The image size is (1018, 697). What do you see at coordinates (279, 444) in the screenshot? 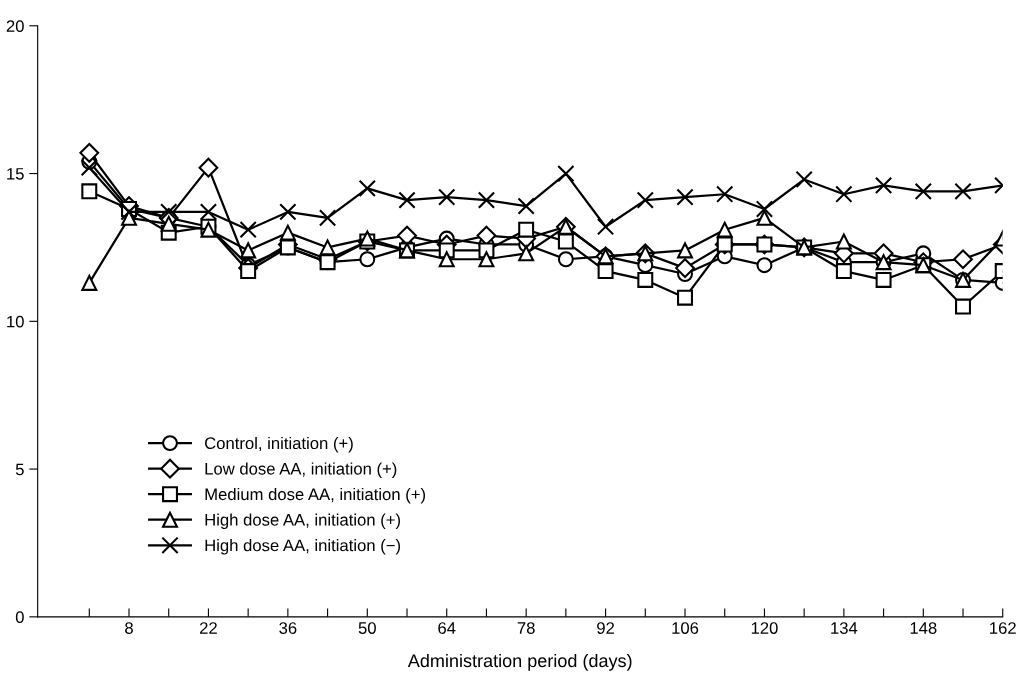
I see `legend-label: Control, initiation (+)` at bounding box center [279, 444].